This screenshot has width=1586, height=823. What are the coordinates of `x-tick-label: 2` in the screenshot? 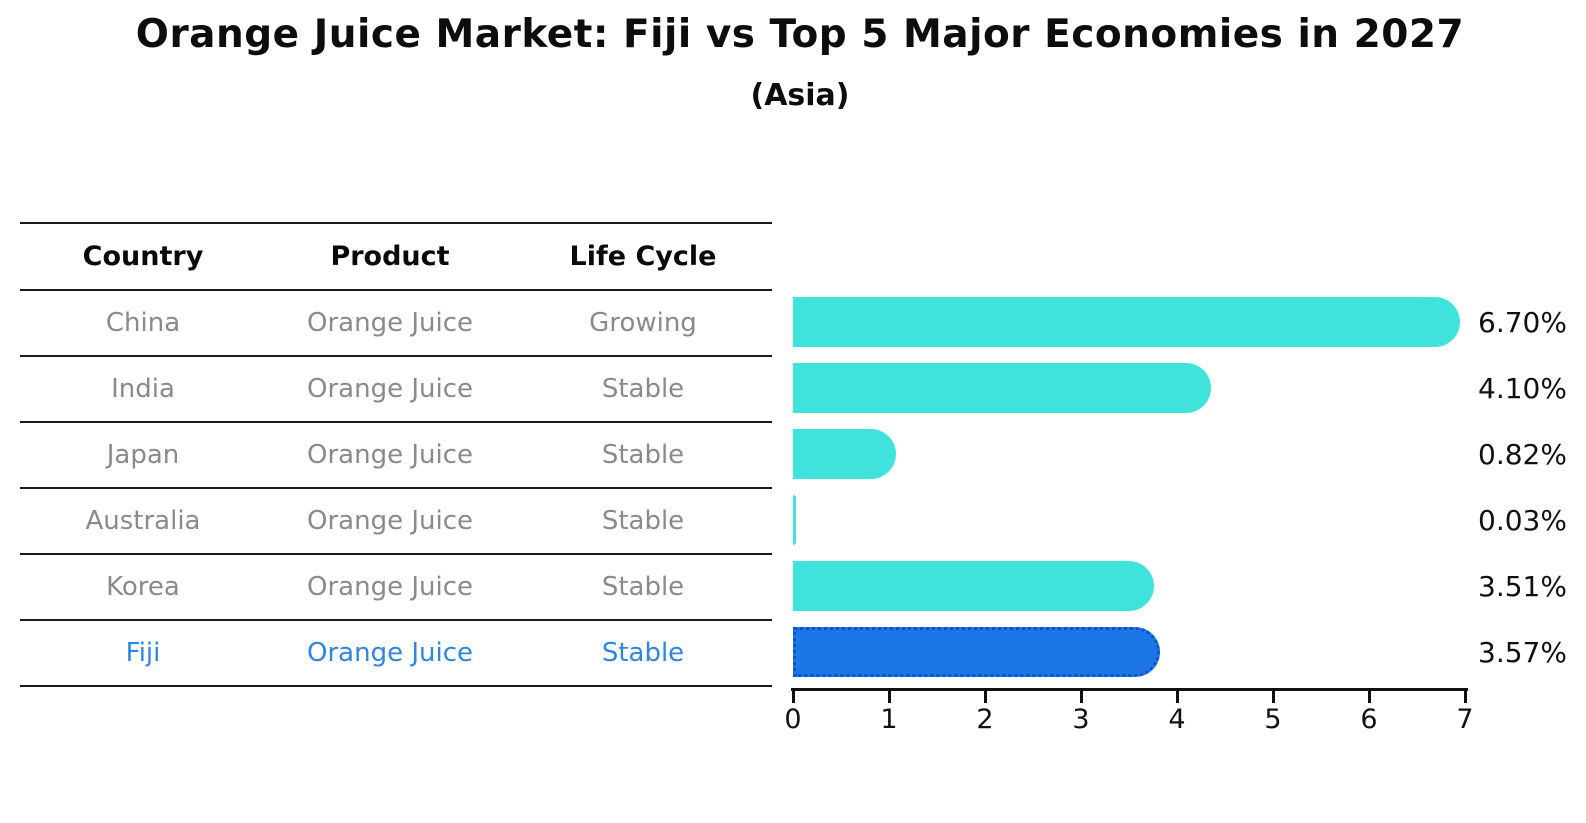 It's located at (985, 719).